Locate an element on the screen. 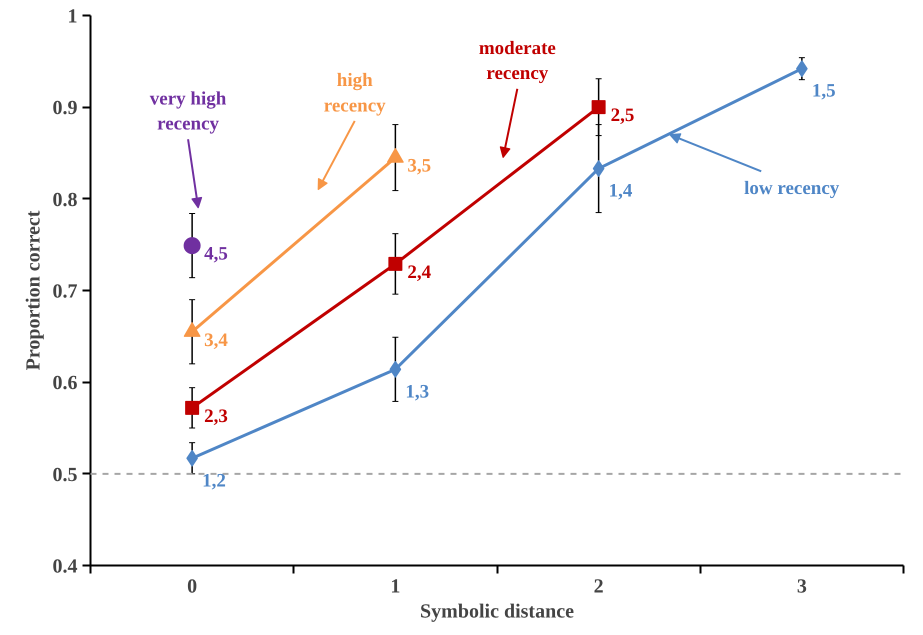  y-tick-label: 0.9 is located at coordinates (65, 108).